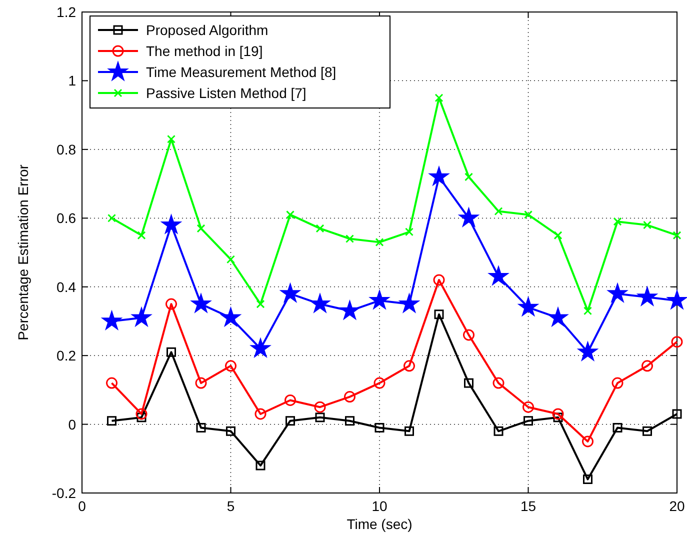  I want to click on x-tick-label: 10, so click(380, 506).